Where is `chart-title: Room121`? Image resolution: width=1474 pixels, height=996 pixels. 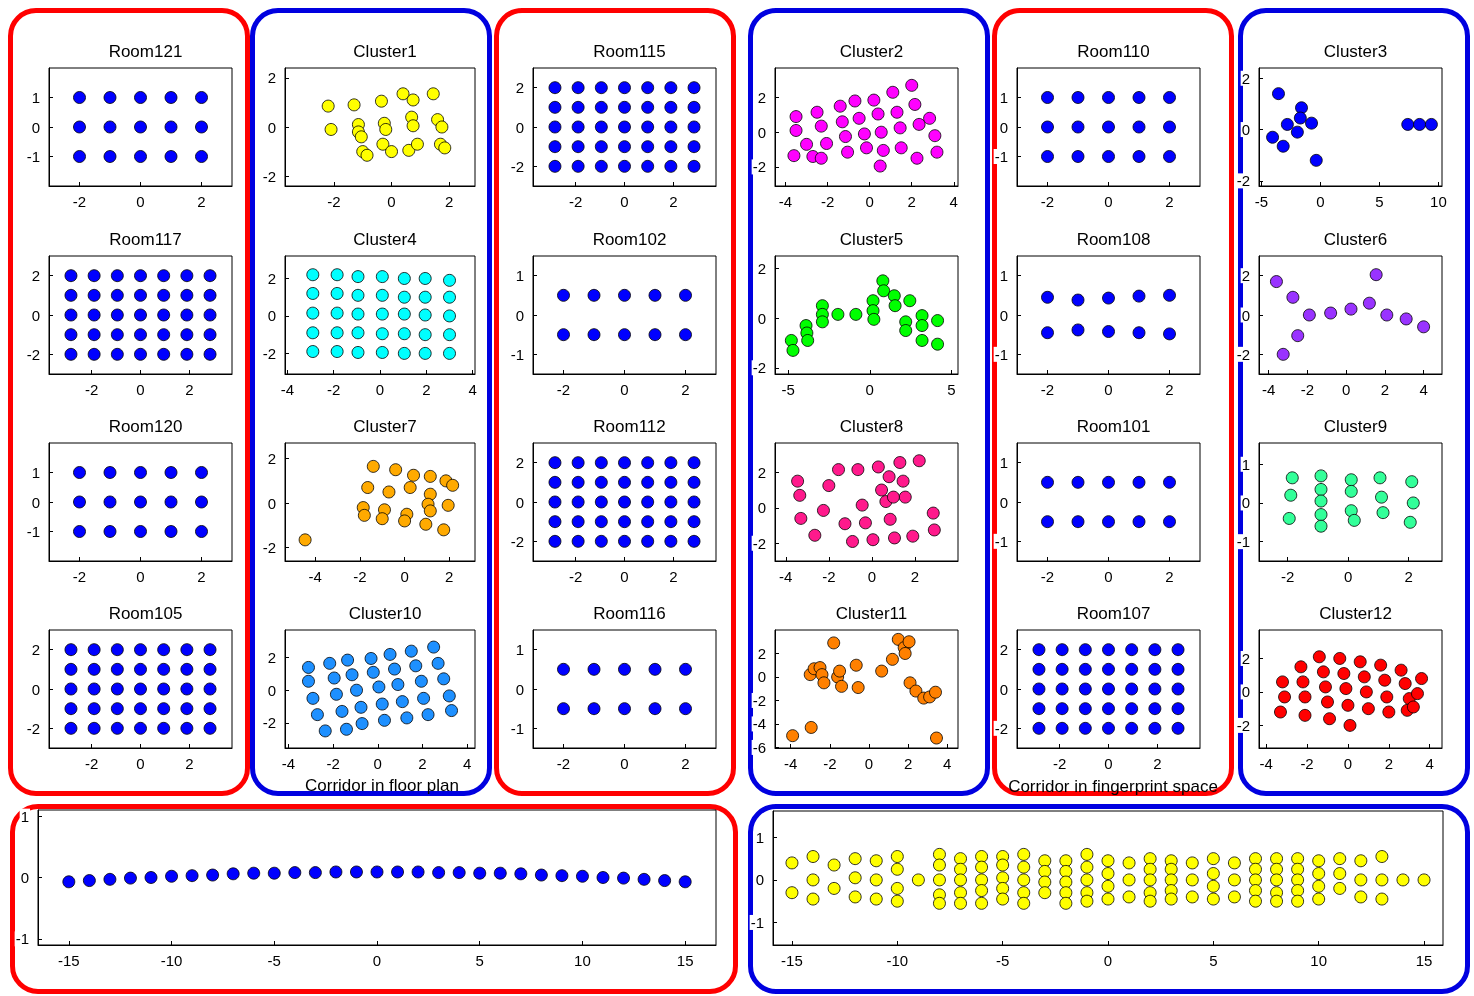 chart-title: Room121 is located at coordinates (145, 51).